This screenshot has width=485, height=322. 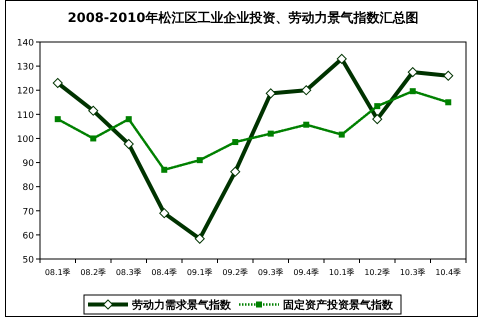 What do you see at coordinates (25, 139) in the screenshot?
I see `y-tick-label: 100` at bounding box center [25, 139].